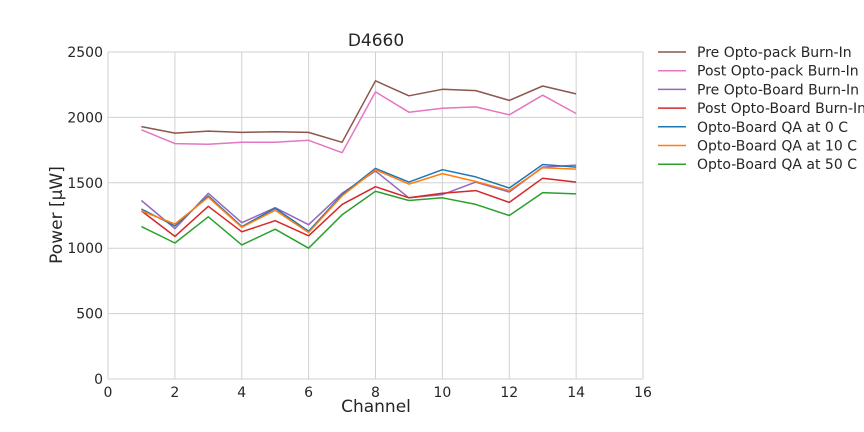  I want to click on legend-label: Post Opto-Board Burn-In, so click(780, 109).